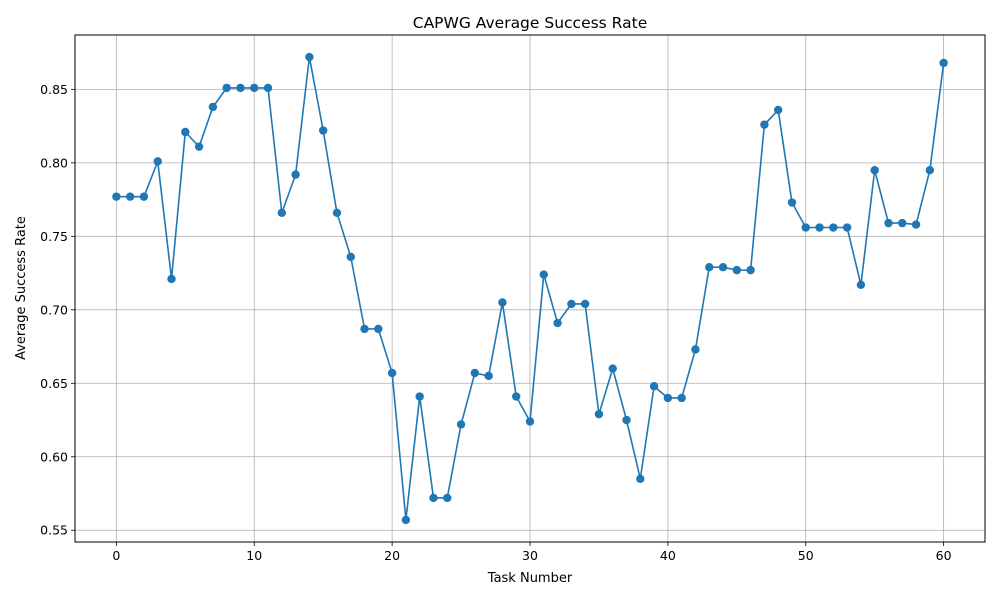 The image size is (1000, 600). What do you see at coordinates (668, 555) in the screenshot?
I see `x-tick-label: 40` at bounding box center [668, 555].